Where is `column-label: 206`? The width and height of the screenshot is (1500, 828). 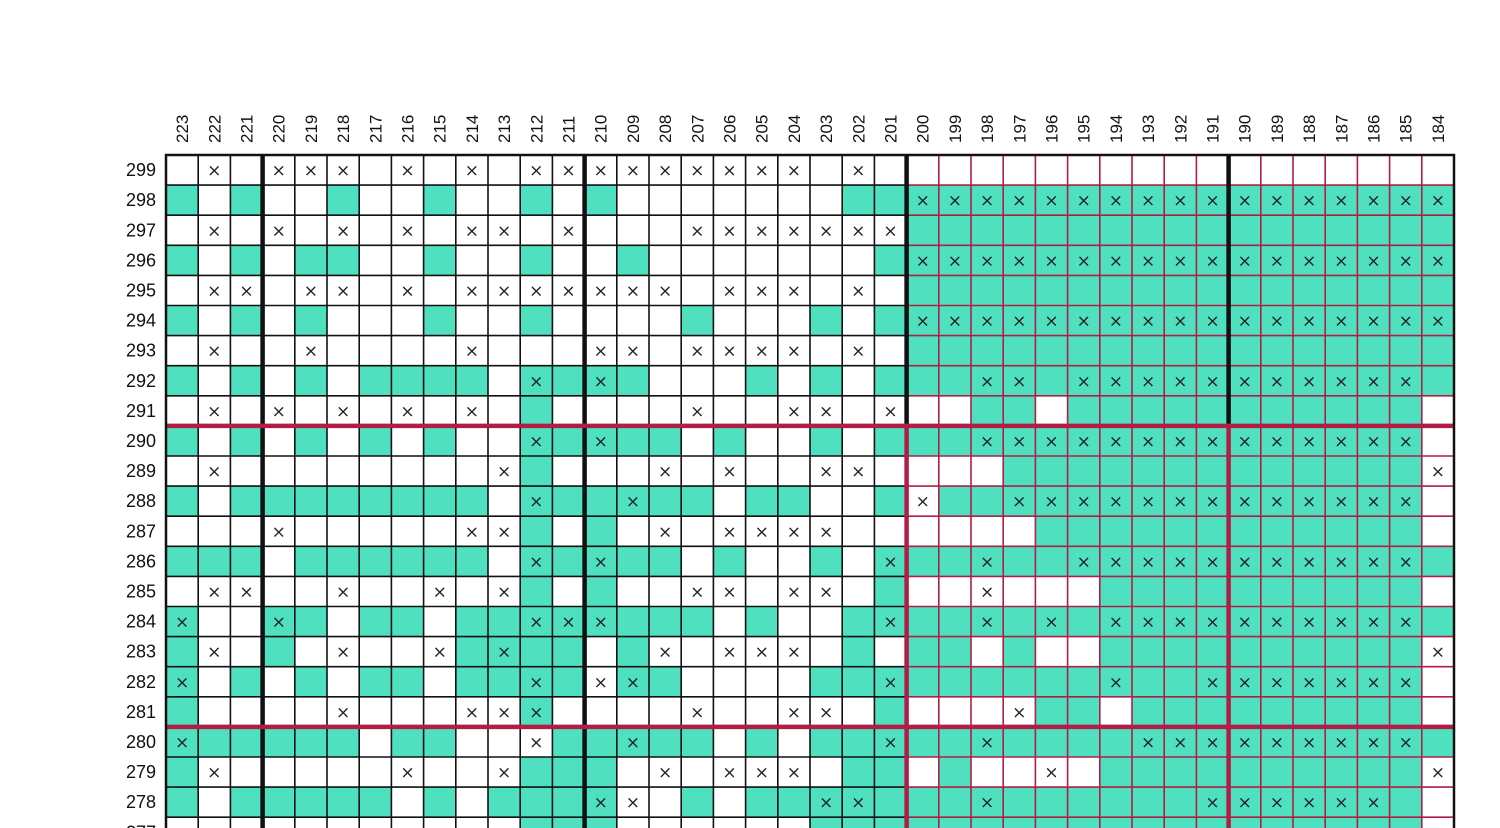
column-label: 206 is located at coordinates (730, 129).